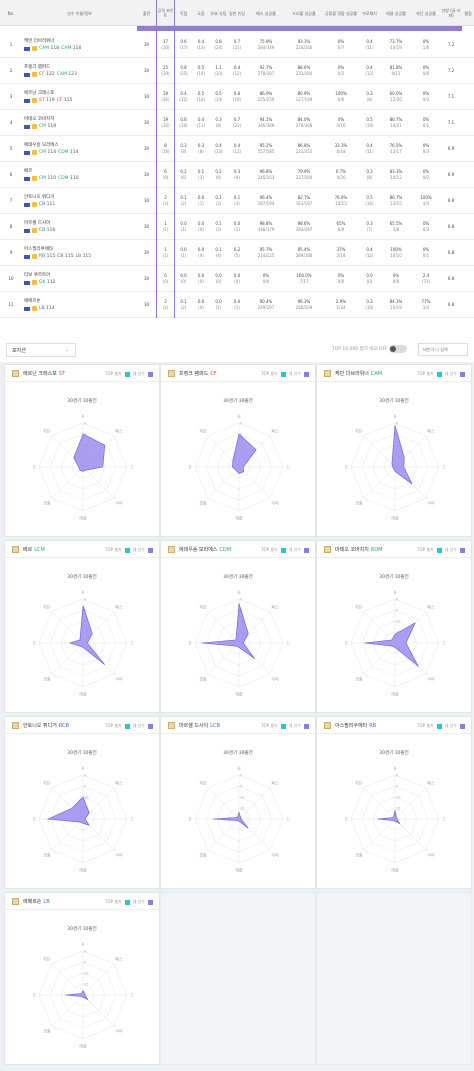 Image resolution: width=474 pixels, height=1071 pixels. Describe the element at coordinates (11, 252) in the screenshot. I see `row-no: 9` at that location.